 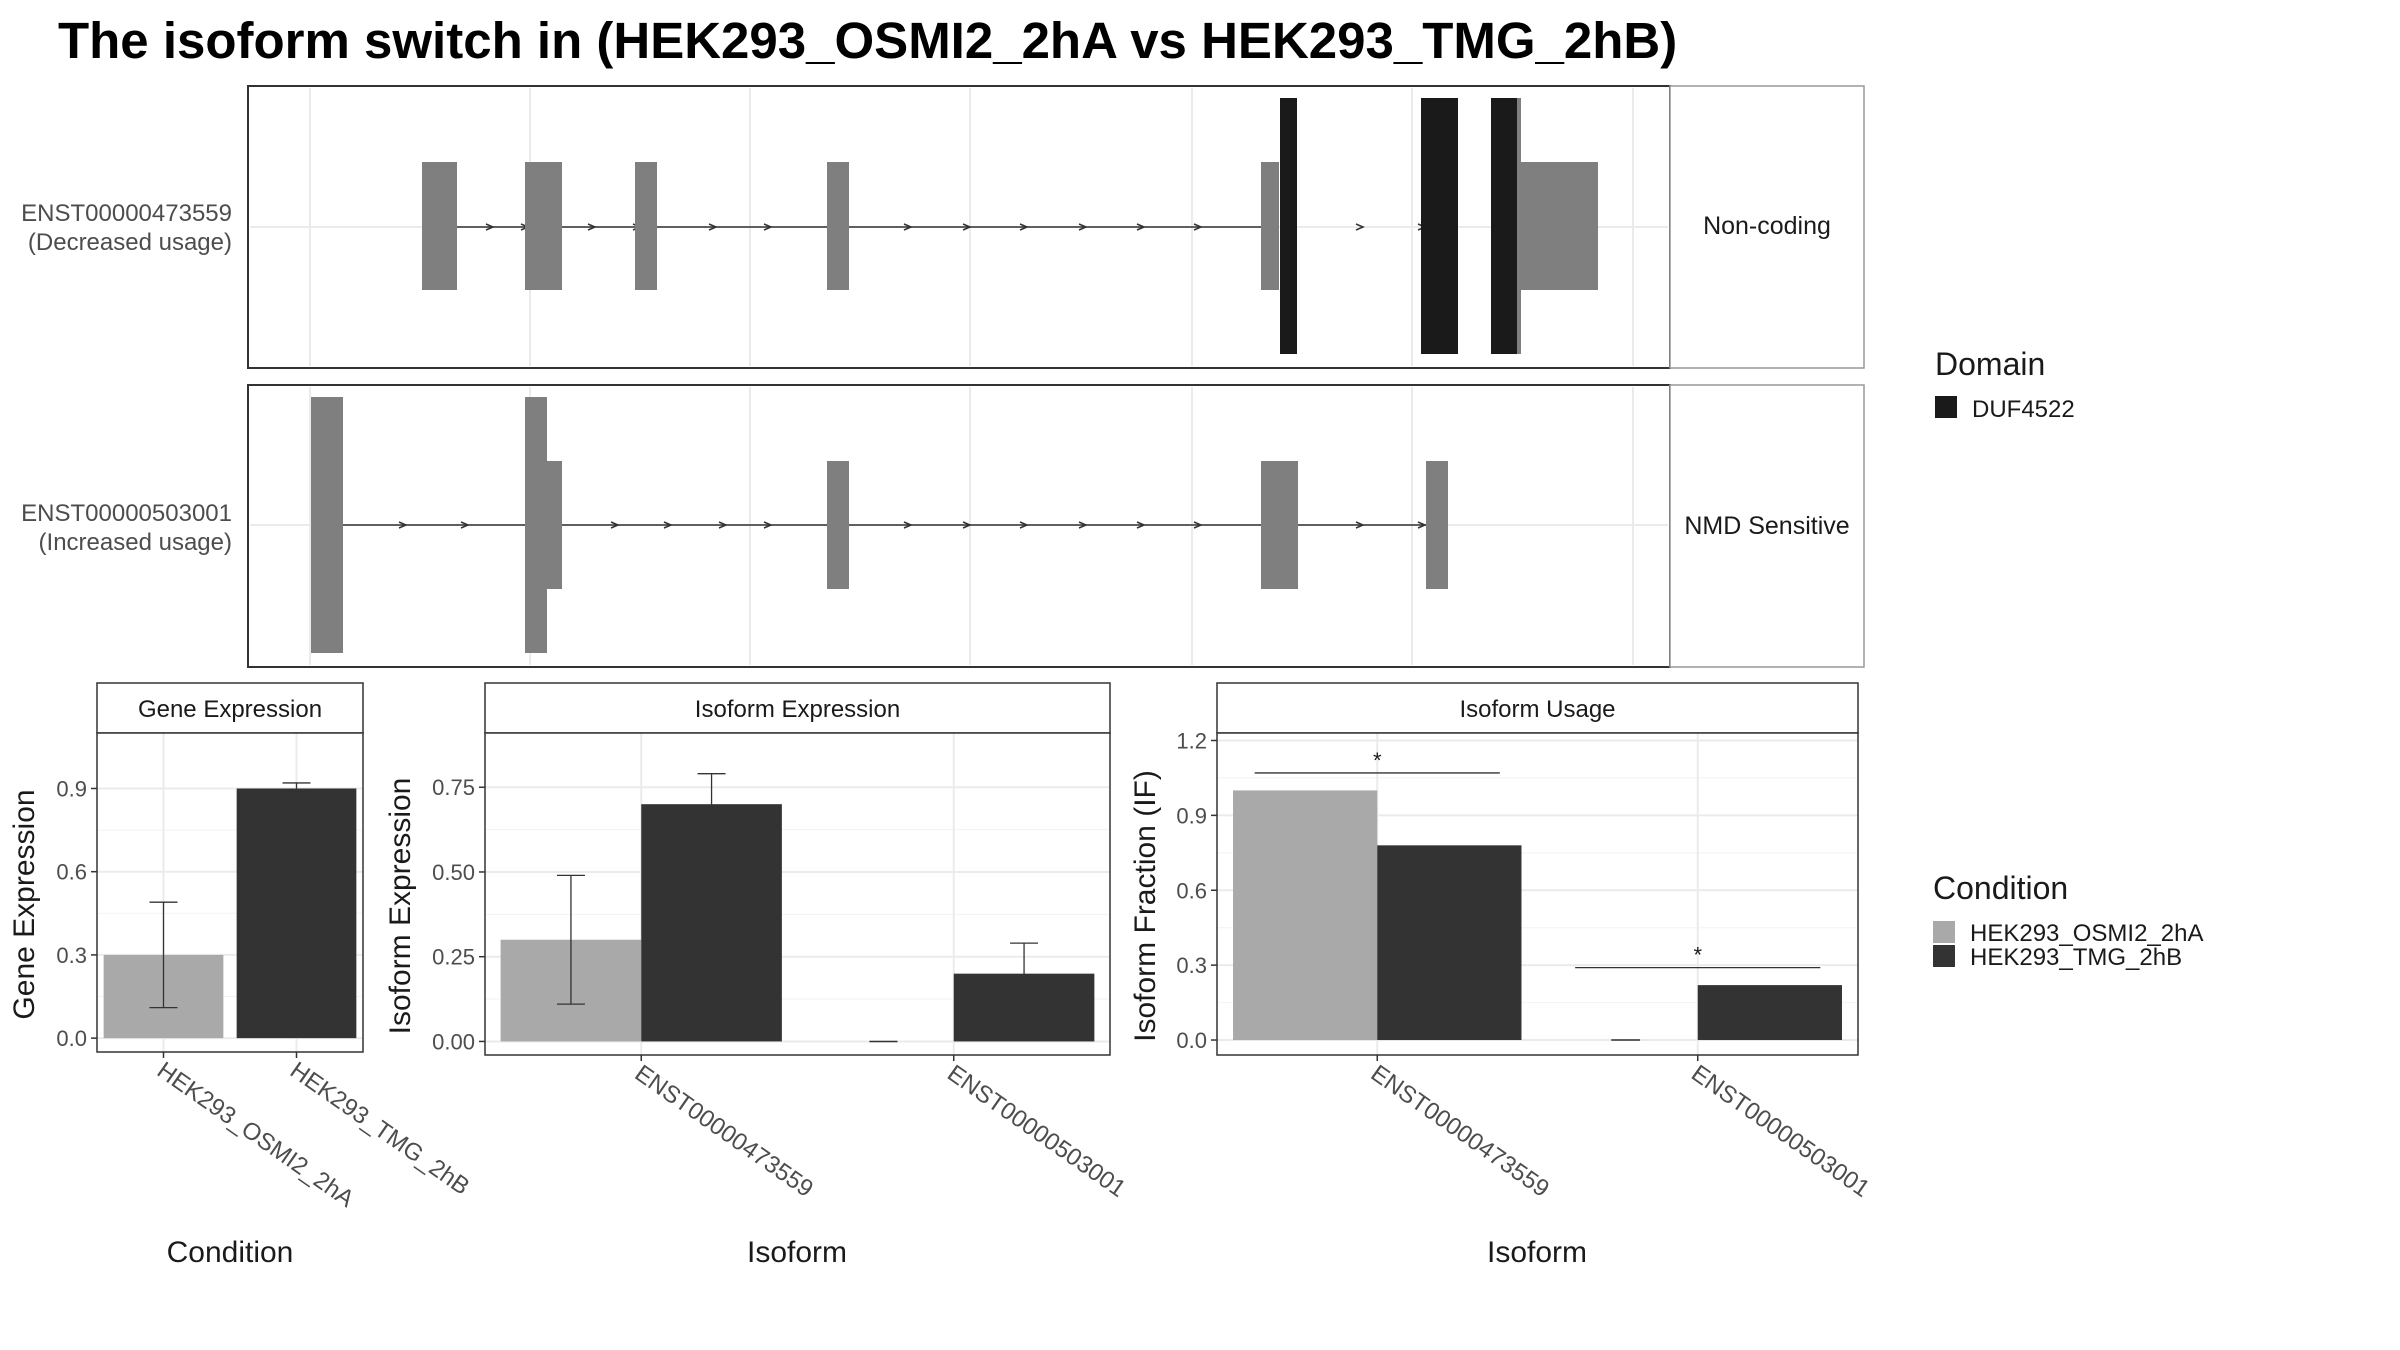 What do you see at coordinates (1145, 906) in the screenshot?
I see `y-axis-title: Isoform Fraction (IF)` at bounding box center [1145, 906].